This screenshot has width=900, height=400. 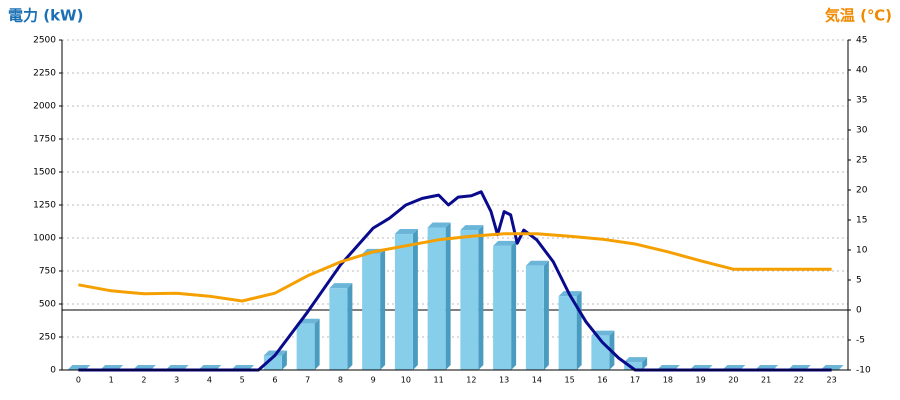 I want to click on x-tick-label: 17, so click(x=635, y=380).